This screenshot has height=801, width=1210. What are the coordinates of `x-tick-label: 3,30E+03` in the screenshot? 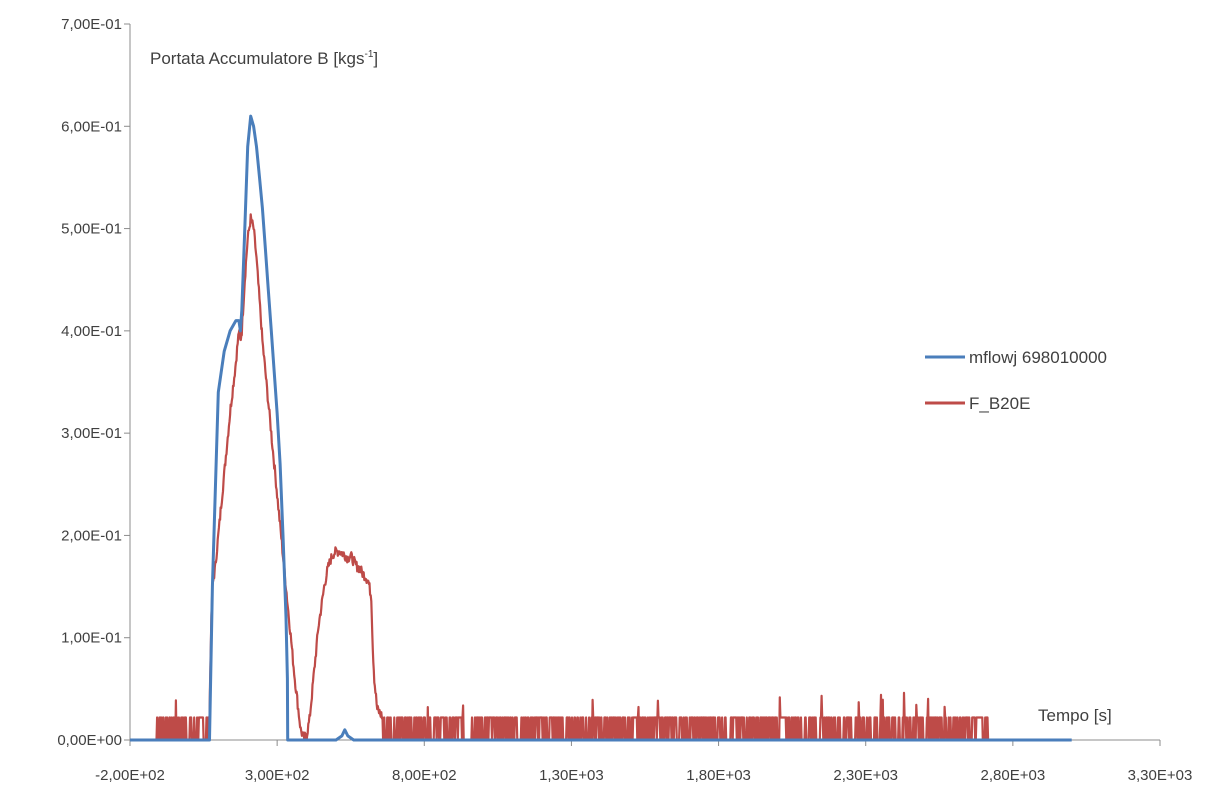 It's located at (1160, 775).